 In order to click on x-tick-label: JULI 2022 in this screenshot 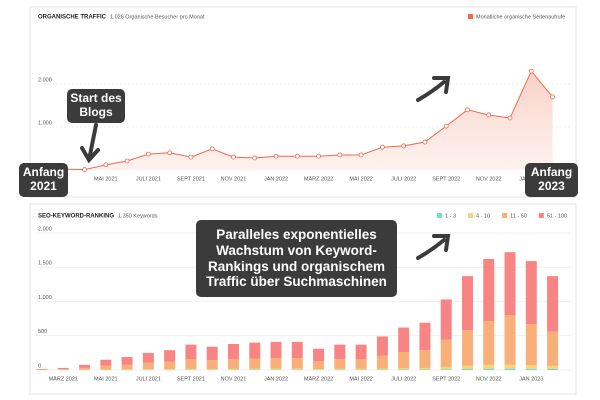, I will do `click(403, 379)`.